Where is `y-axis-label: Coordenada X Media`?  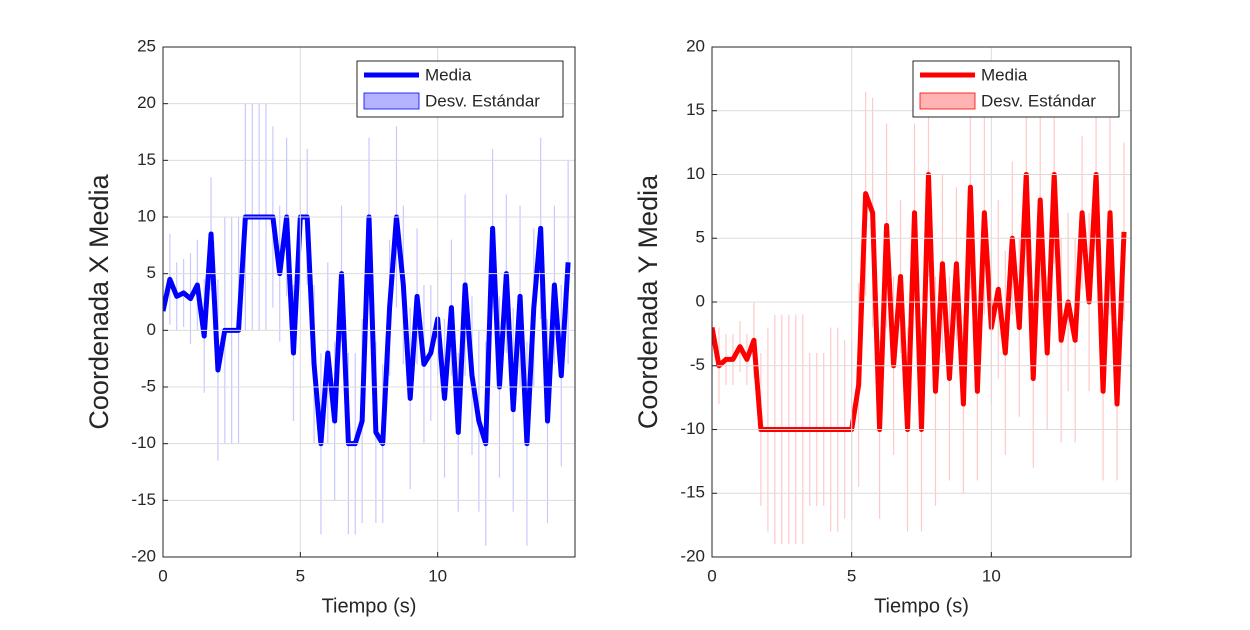 y-axis-label: Coordenada X Media is located at coordinates (99, 301).